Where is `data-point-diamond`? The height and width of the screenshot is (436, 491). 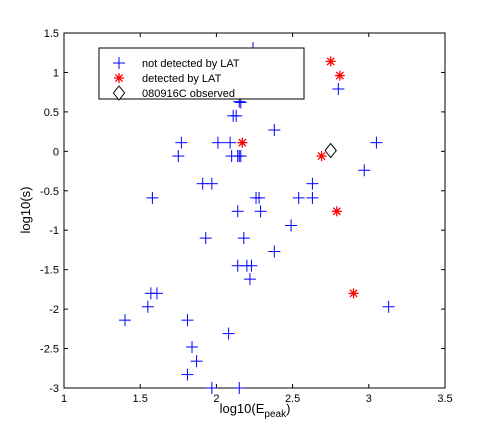 data-point-diamond is located at coordinates (330, 150).